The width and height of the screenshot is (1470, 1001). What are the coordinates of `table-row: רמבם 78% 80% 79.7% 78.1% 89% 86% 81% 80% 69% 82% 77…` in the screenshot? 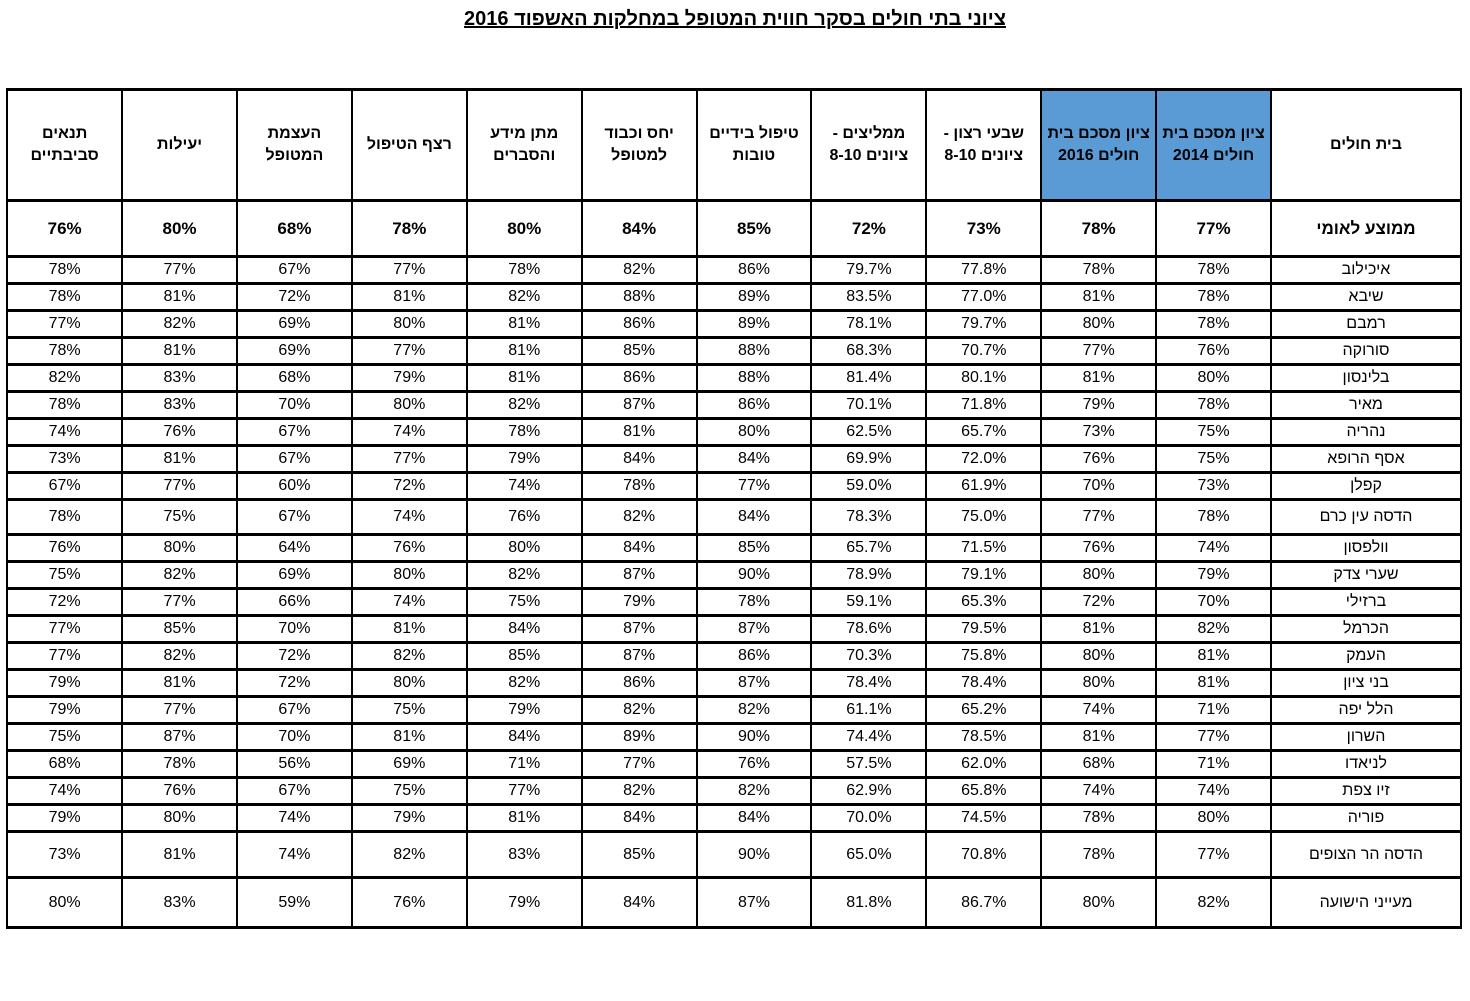 It's located at (734, 324).